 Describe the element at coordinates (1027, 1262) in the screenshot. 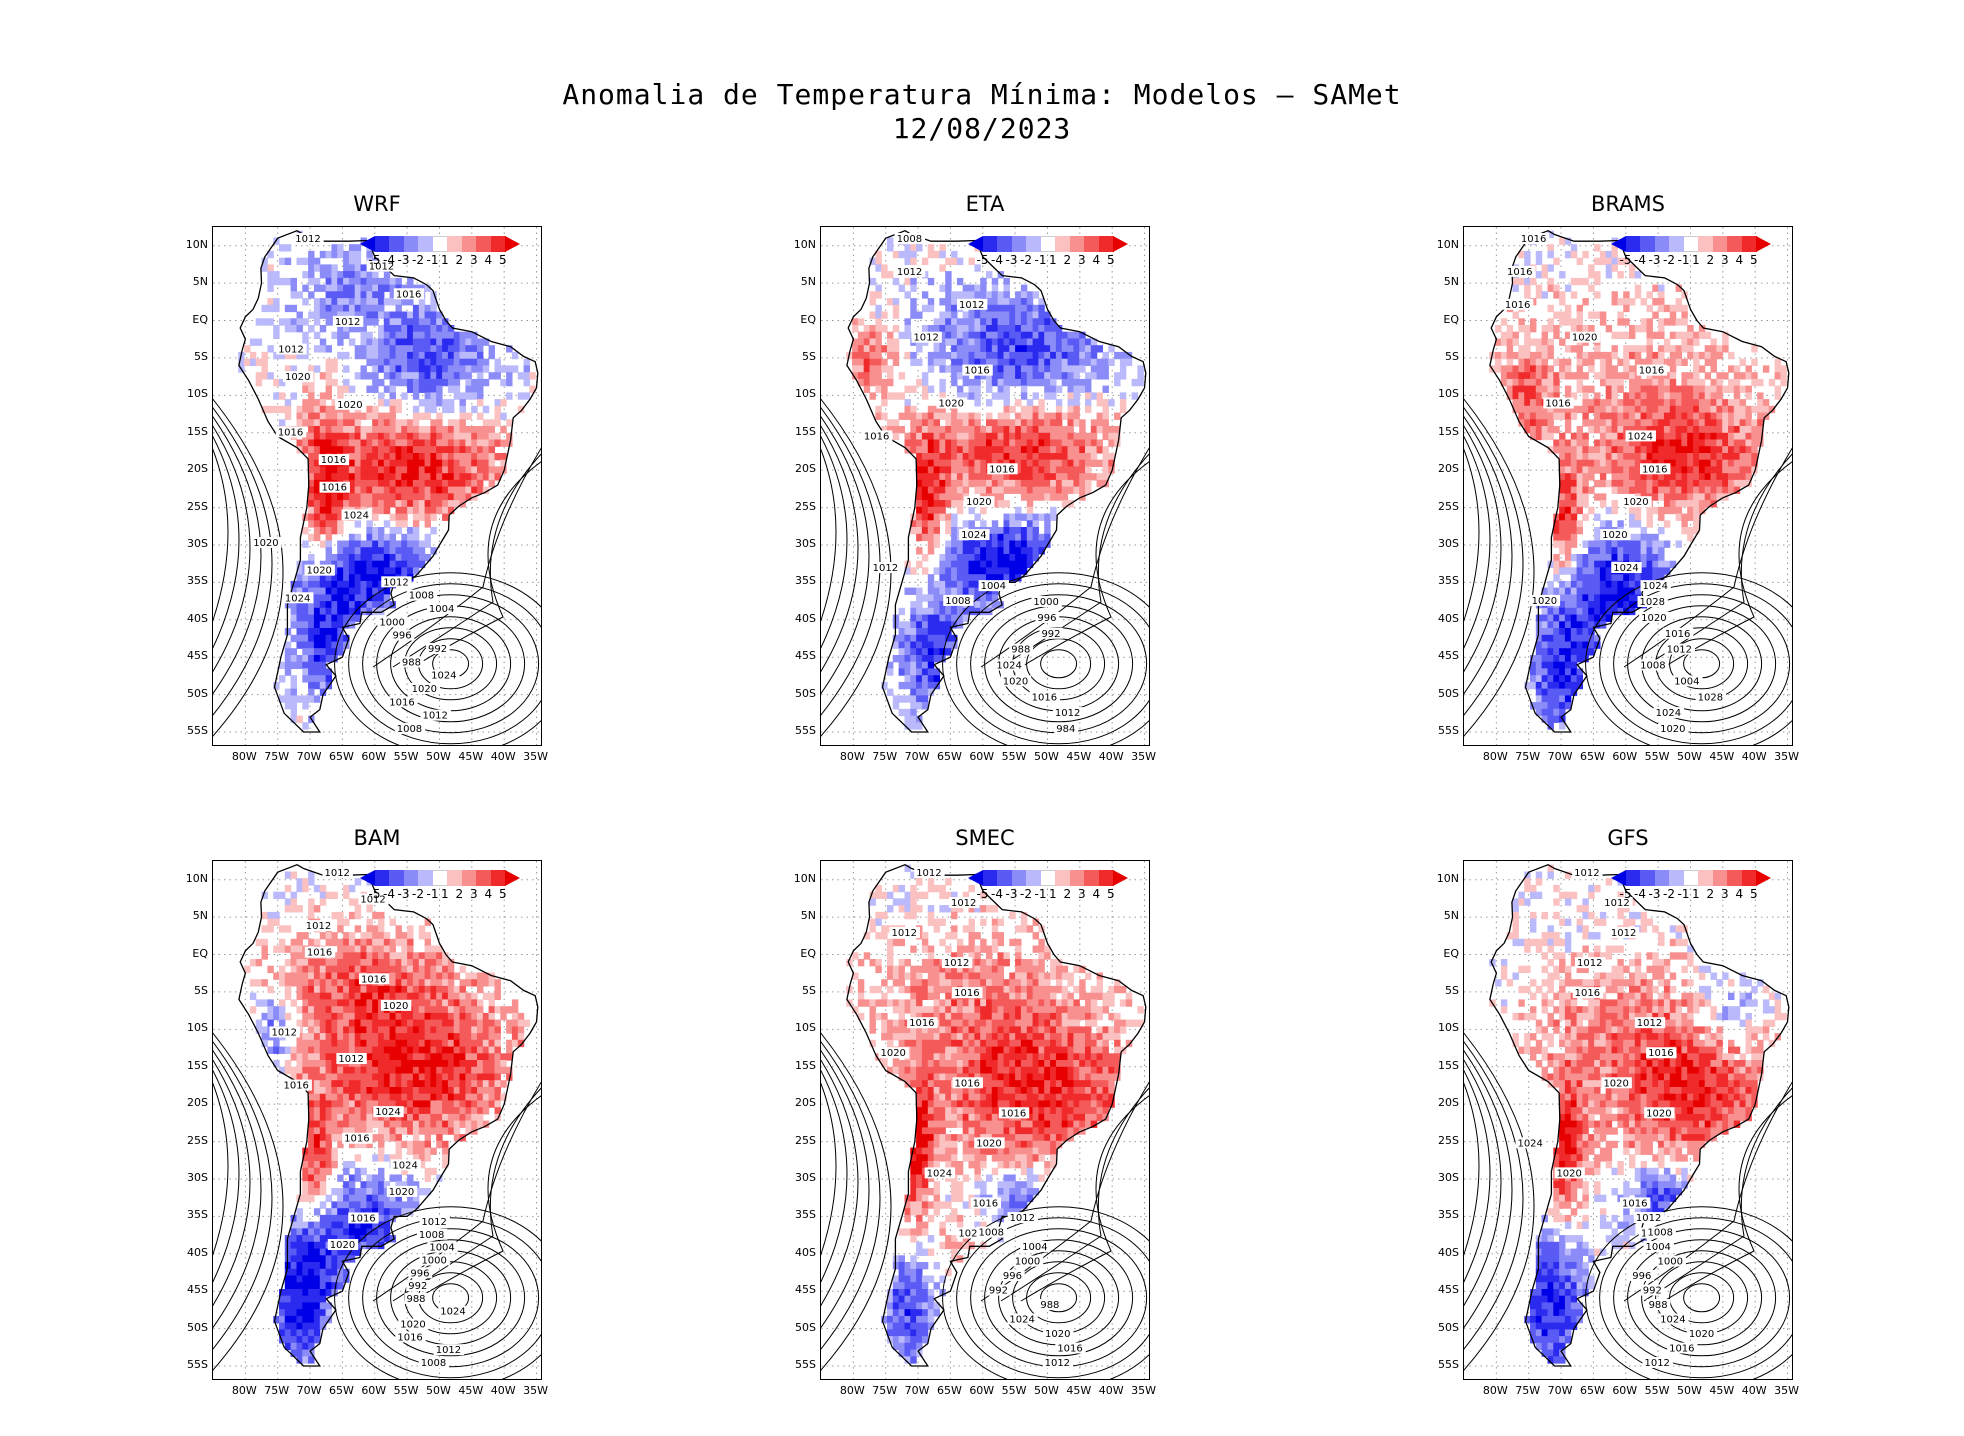

I see `isobar-label: 1000` at that location.